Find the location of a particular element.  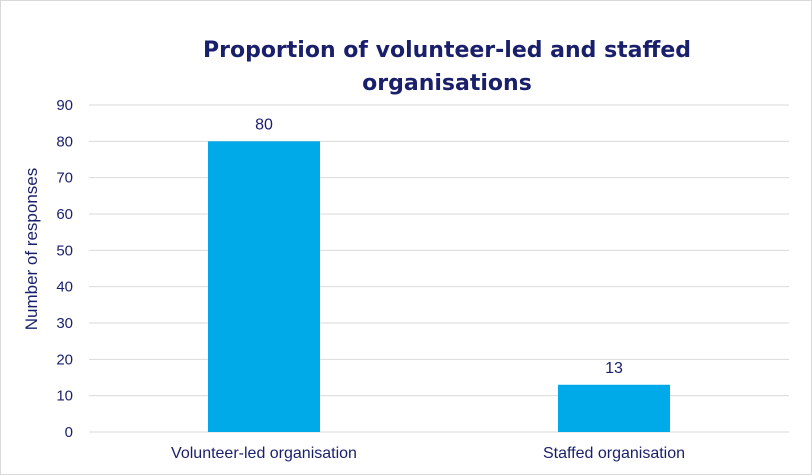

x-category-label-0: Volunteer-led organisation is located at coordinates (264, 453).